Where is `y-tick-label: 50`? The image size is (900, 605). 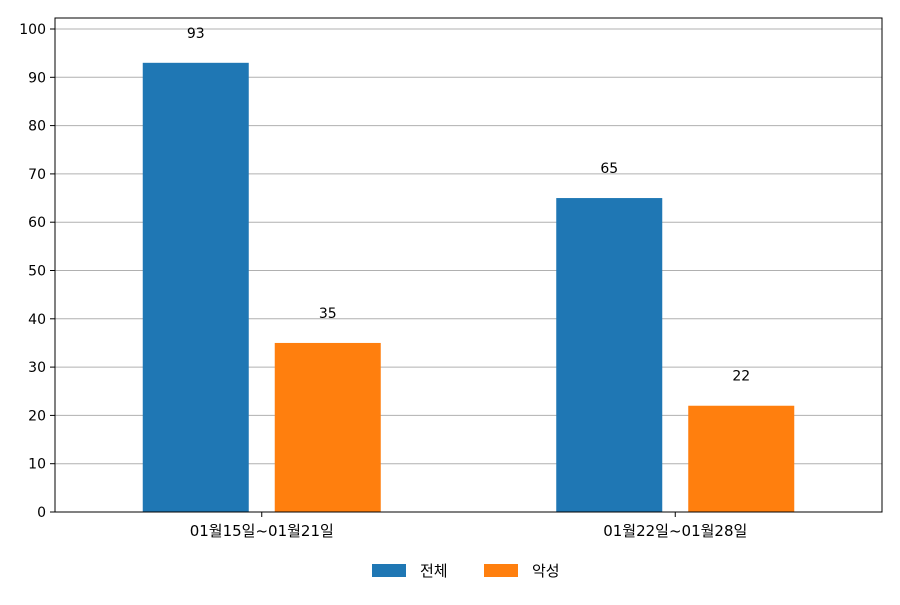
y-tick-label: 50 is located at coordinates (37, 272).